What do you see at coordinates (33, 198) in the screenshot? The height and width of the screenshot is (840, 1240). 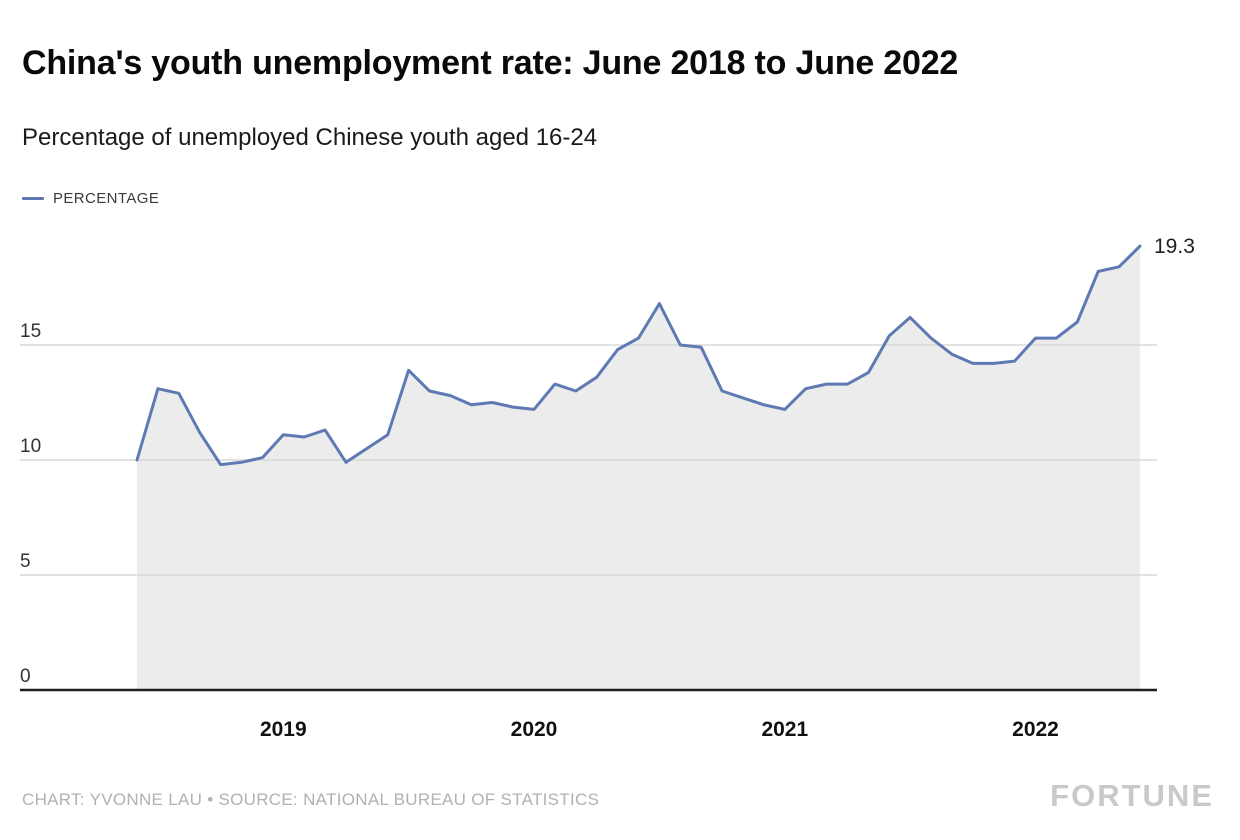 I see `legend-line-swatch` at bounding box center [33, 198].